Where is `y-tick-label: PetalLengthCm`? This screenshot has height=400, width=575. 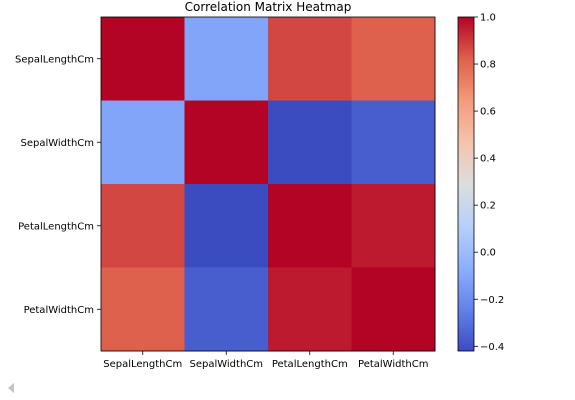
y-tick-label: PetalLengthCm is located at coordinates (56, 226).